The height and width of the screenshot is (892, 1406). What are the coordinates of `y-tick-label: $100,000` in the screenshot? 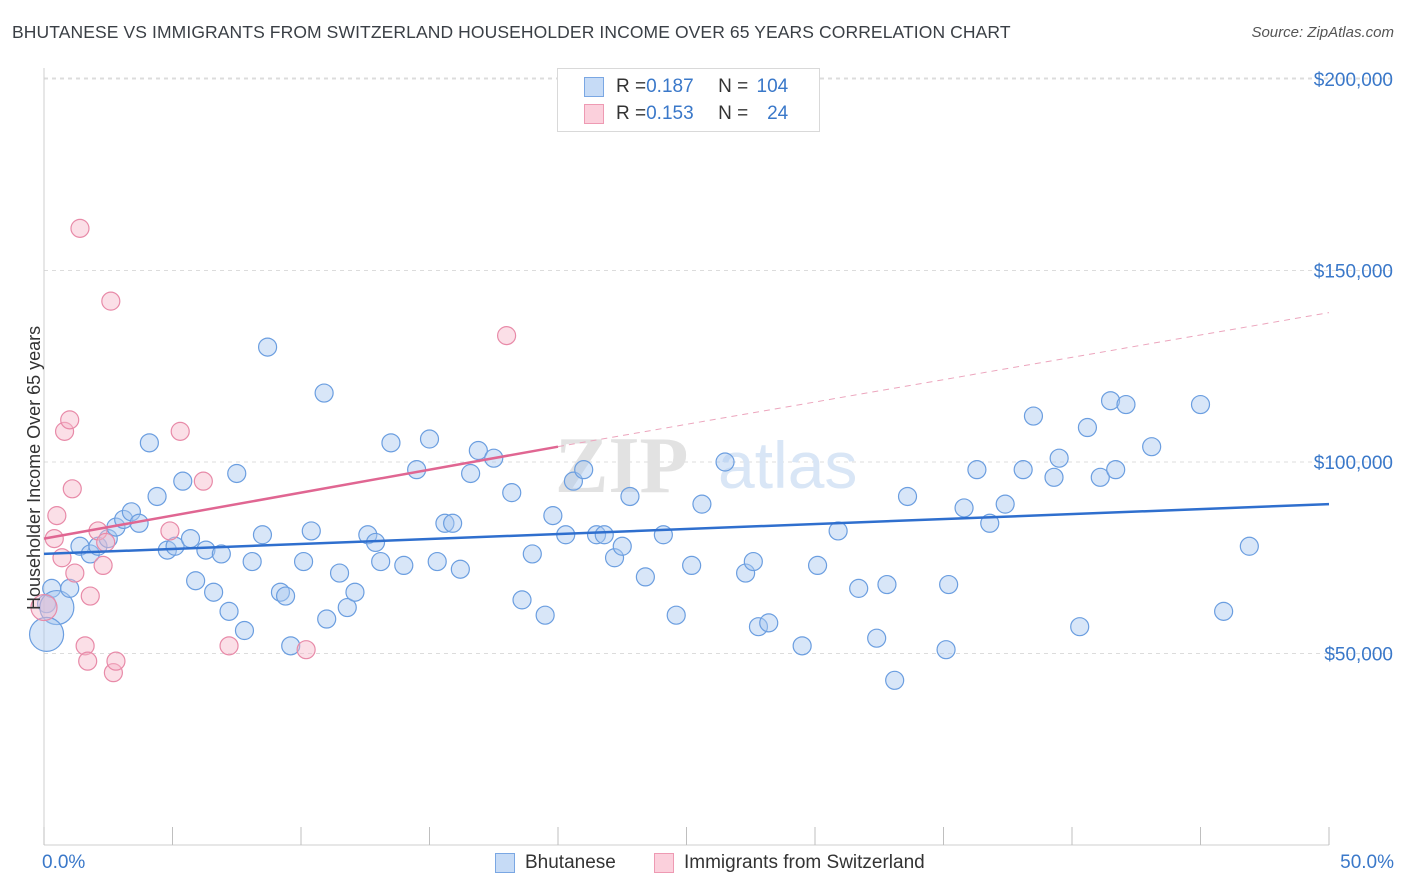 It's located at (1353, 463).